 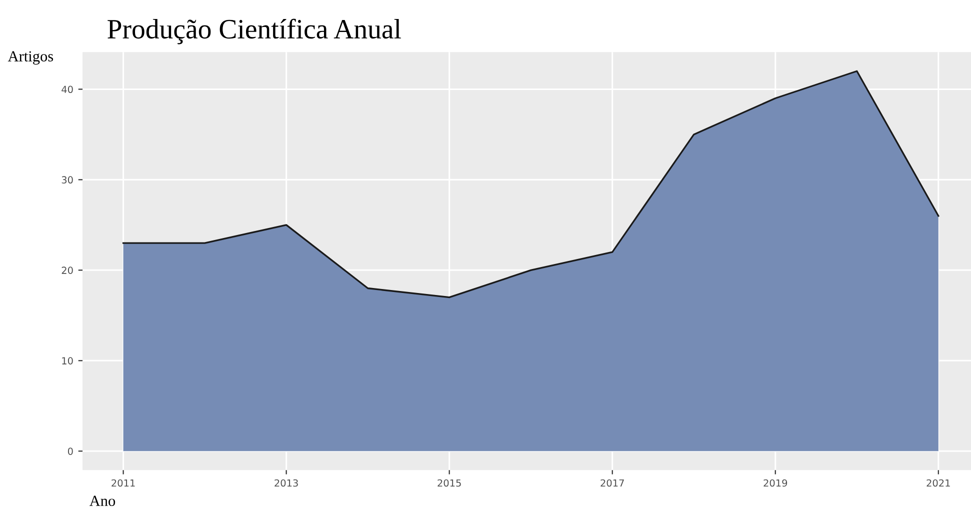 What do you see at coordinates (254, 31) in the screenshot?
I see `chart-title: Produção Científica Anual` at bounding box center [254, 31].